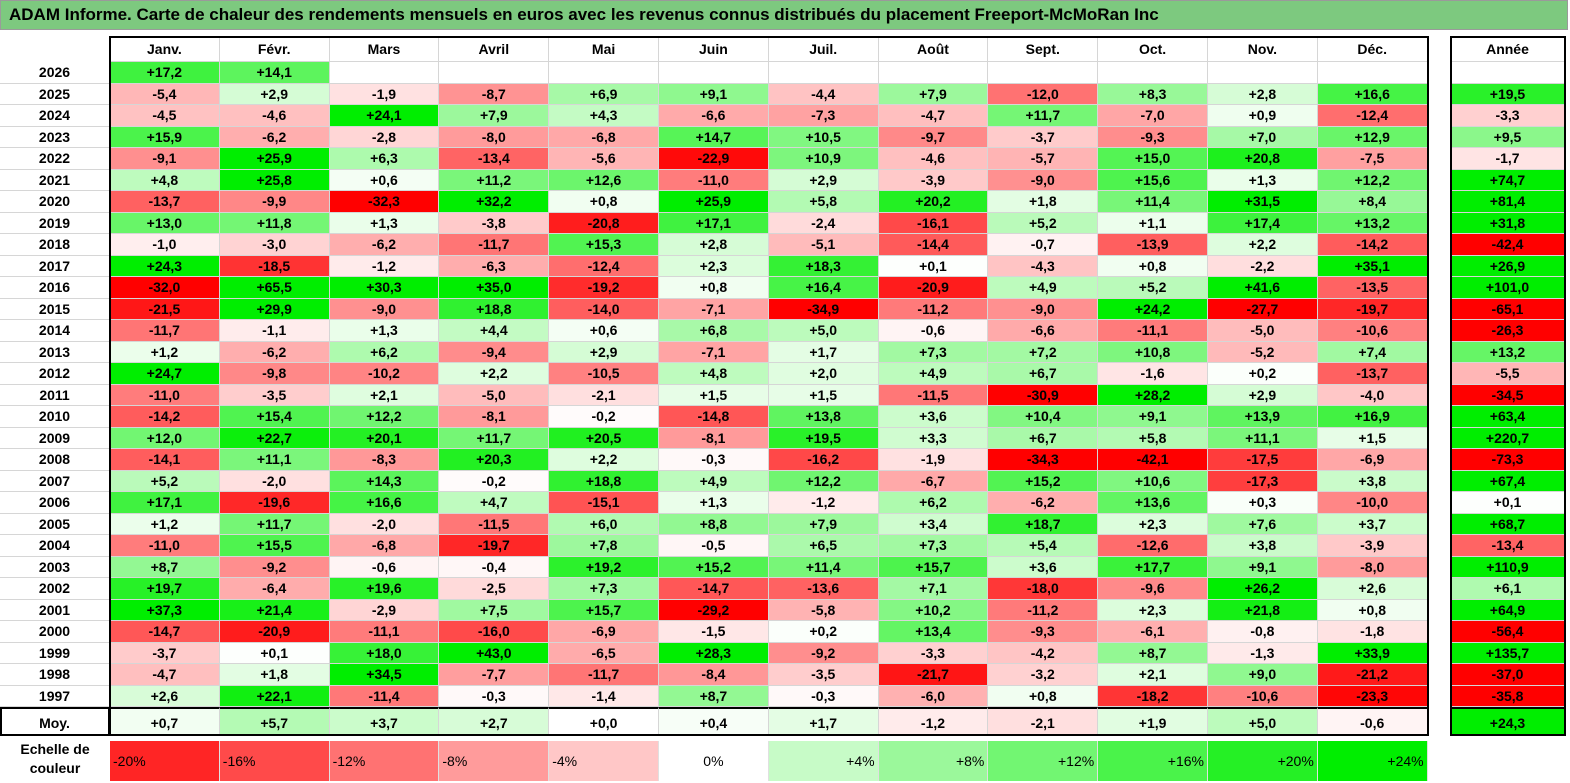  Describe the element at coordinates (494, 481) in the screenshot. I see `heatmap-cell: -0,2` at that location.